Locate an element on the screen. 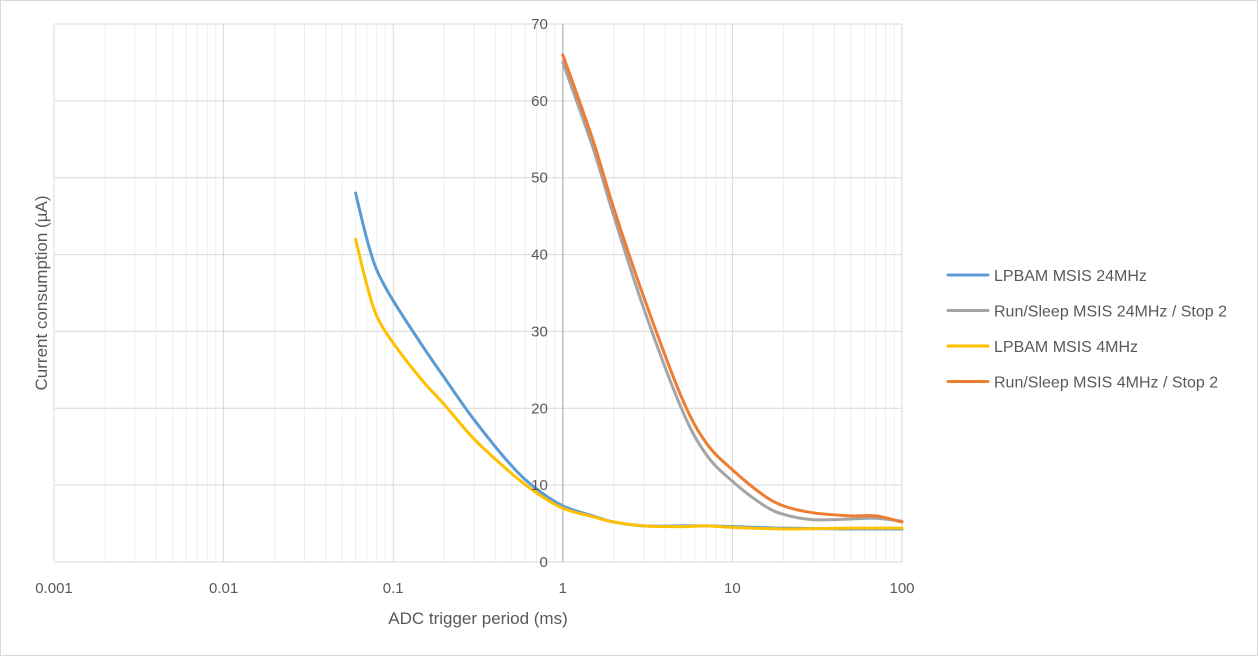 The height and width of the screenshot is (656, 1258). y-tick-labels: 0 10 20 30 40 50 60 70 is located at coordinates (539, 293).